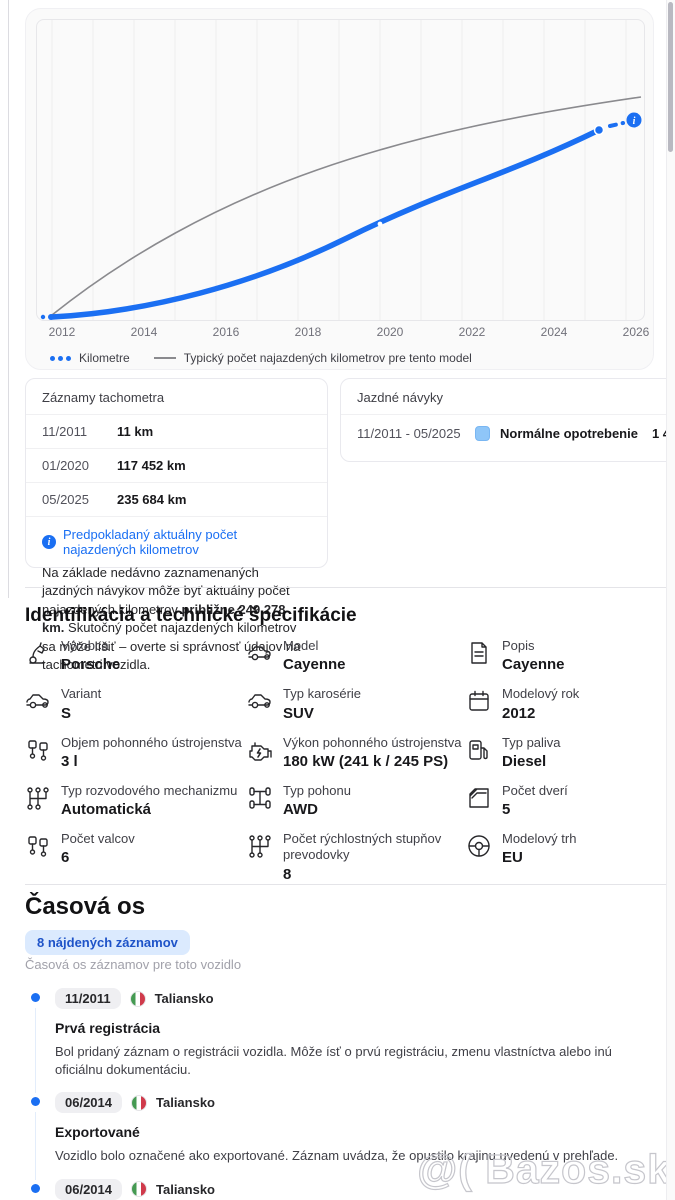 The image size is (675, 1200). What do you see at coordinates (226, 332) in the screenshot?
I see `x-tick: 2016` at bounding box center [226, 332].